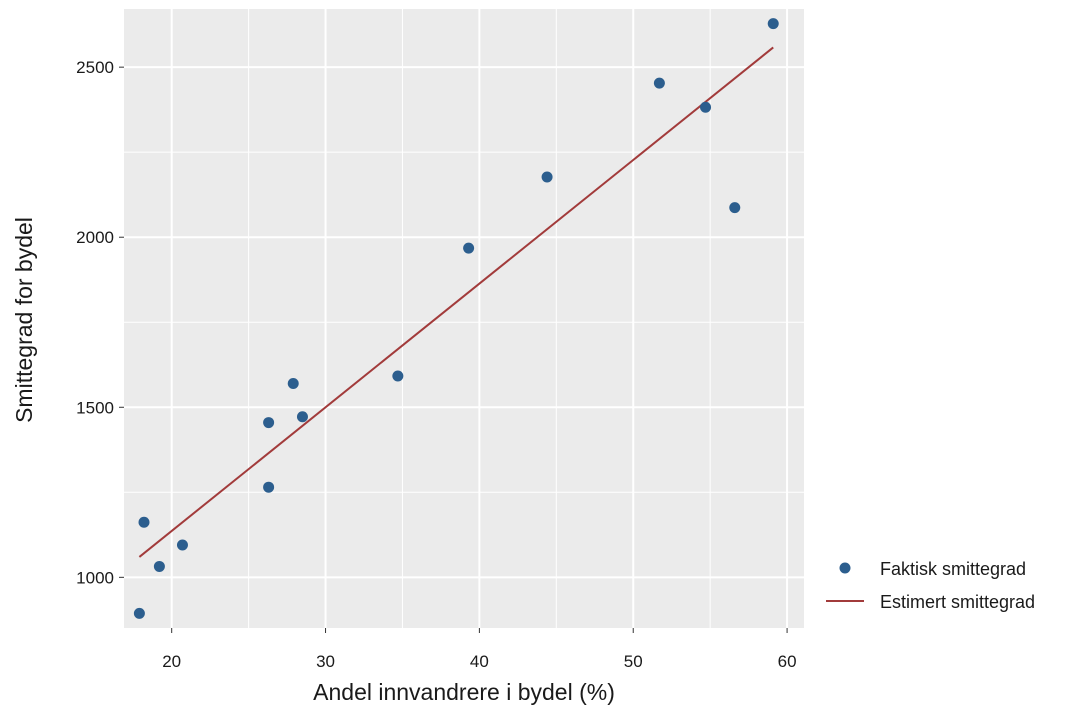 This screenshot has height=711, width=1070. What do you see at coordinates (787, 661) in the screenshot?
I see `x-tick-label: 60` at bounding box center [787, 661].